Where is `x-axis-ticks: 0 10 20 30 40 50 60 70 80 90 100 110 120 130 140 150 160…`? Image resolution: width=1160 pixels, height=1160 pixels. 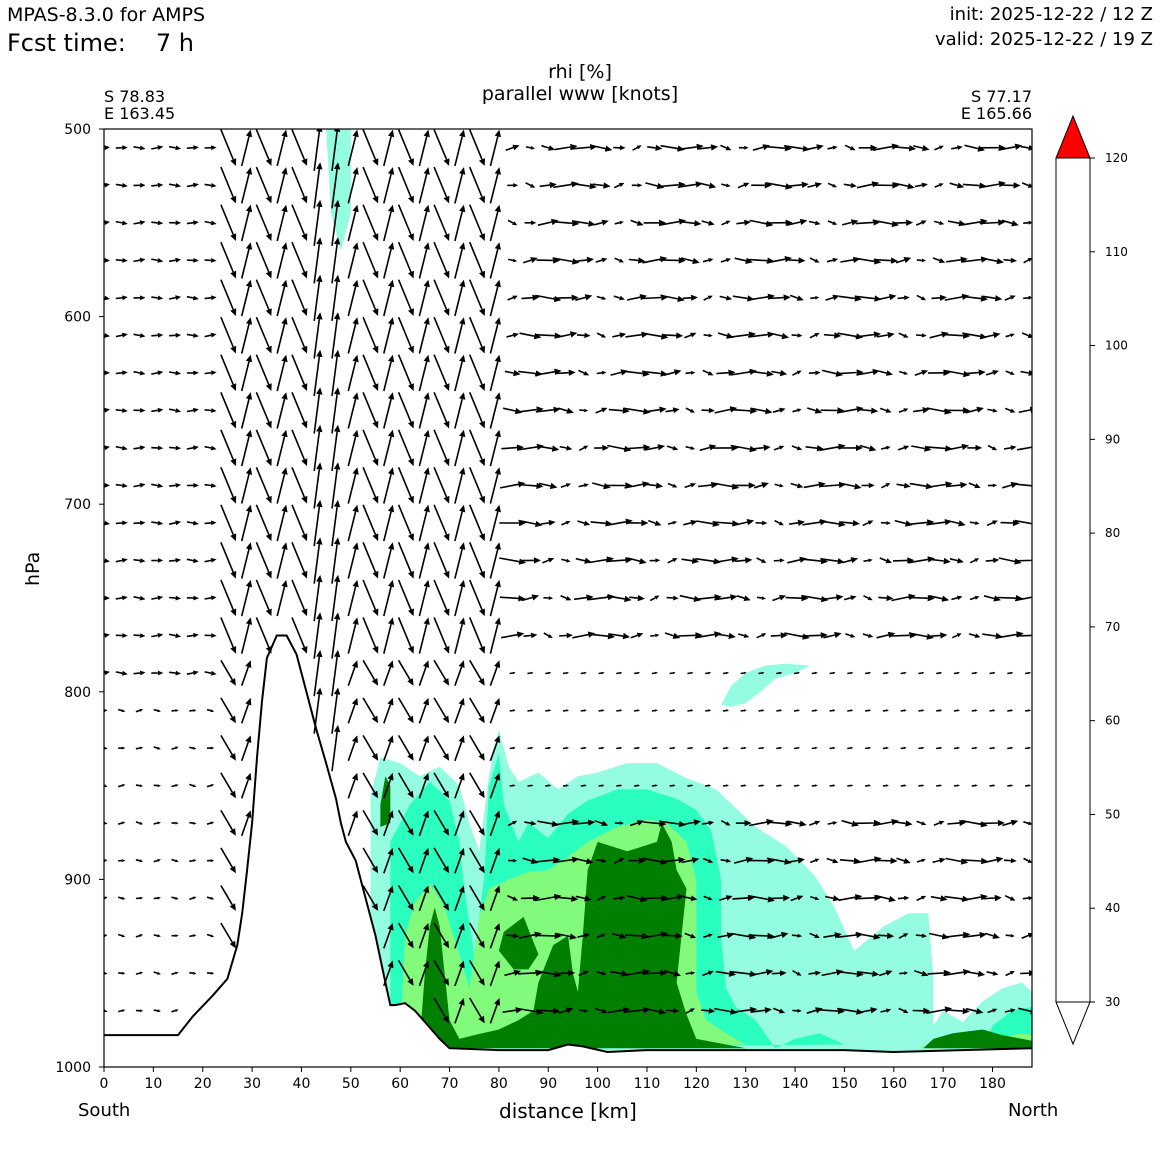 x-axis-ticks: 0 10 20 30 40 50 60 70 80 90 100 110 120 130 140 150 160… is located at coordinates (553, 1079).